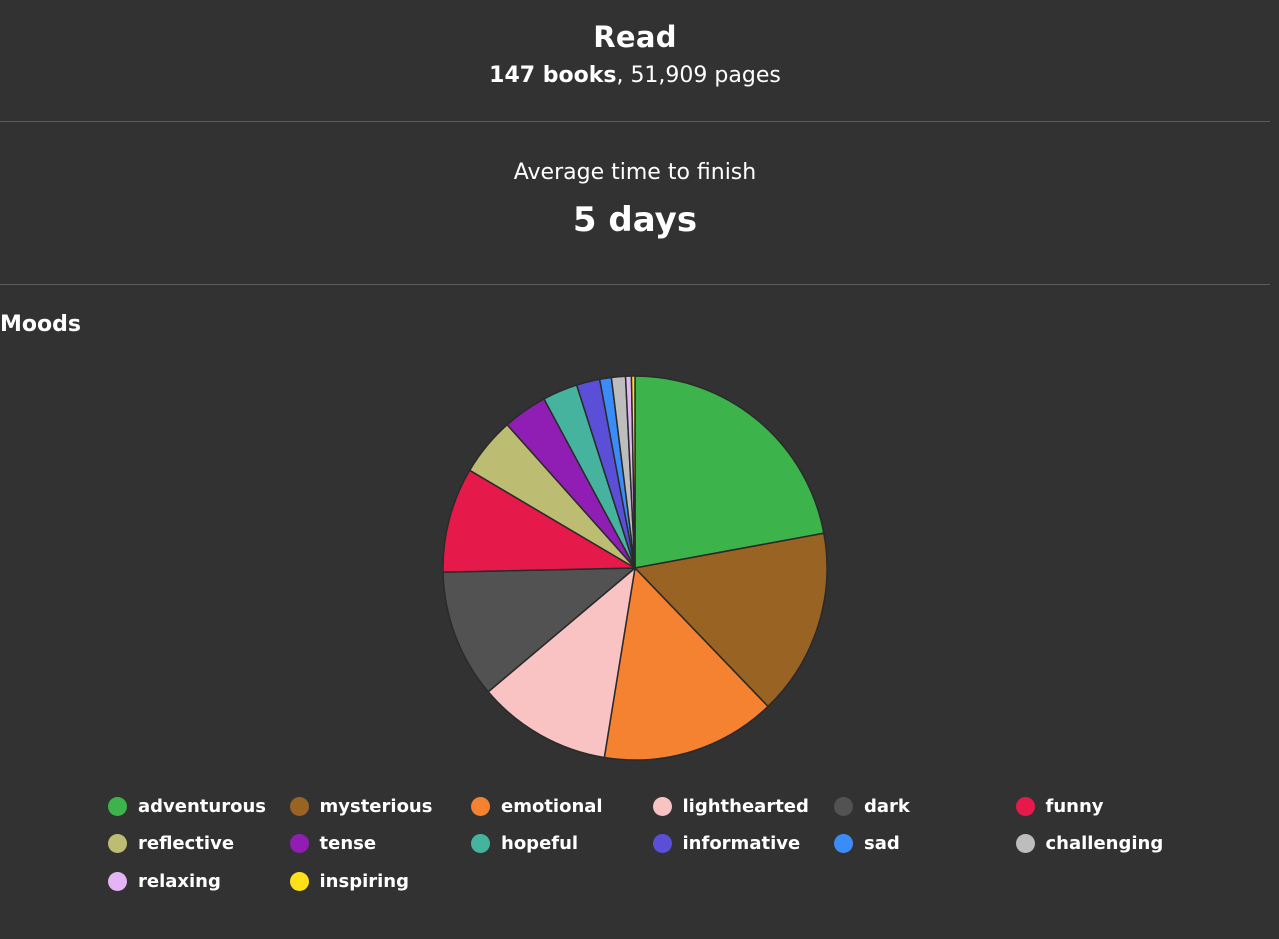 This screenshot has width=1279, height=939. I want to click on legend-label-emotional: emotional, so click(552, 806).